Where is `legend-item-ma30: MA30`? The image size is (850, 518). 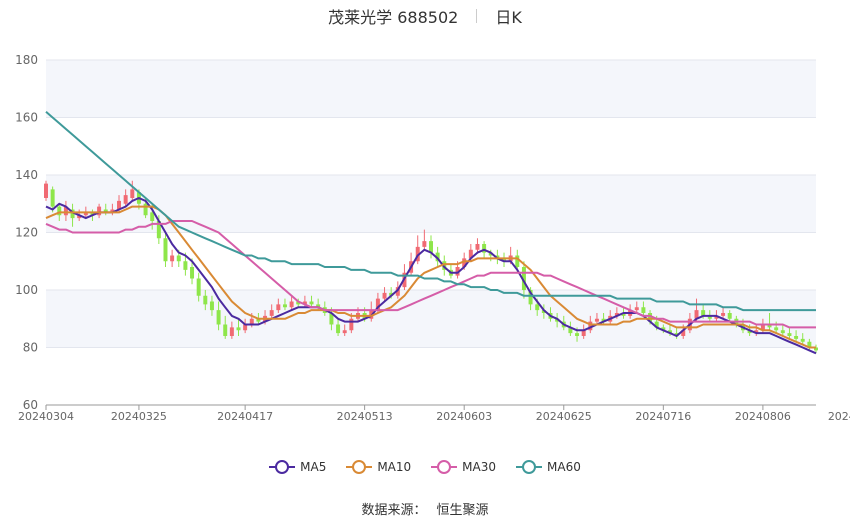
legend-item-ma30: MA30 is located at coordinates (463, 467).